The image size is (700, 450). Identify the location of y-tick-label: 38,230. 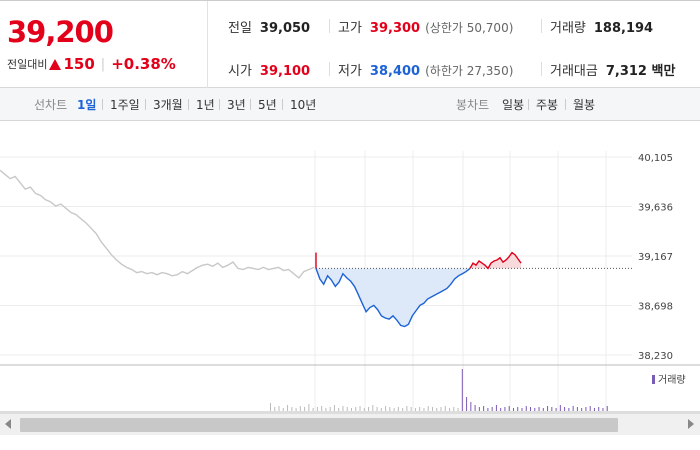
(655, 356).